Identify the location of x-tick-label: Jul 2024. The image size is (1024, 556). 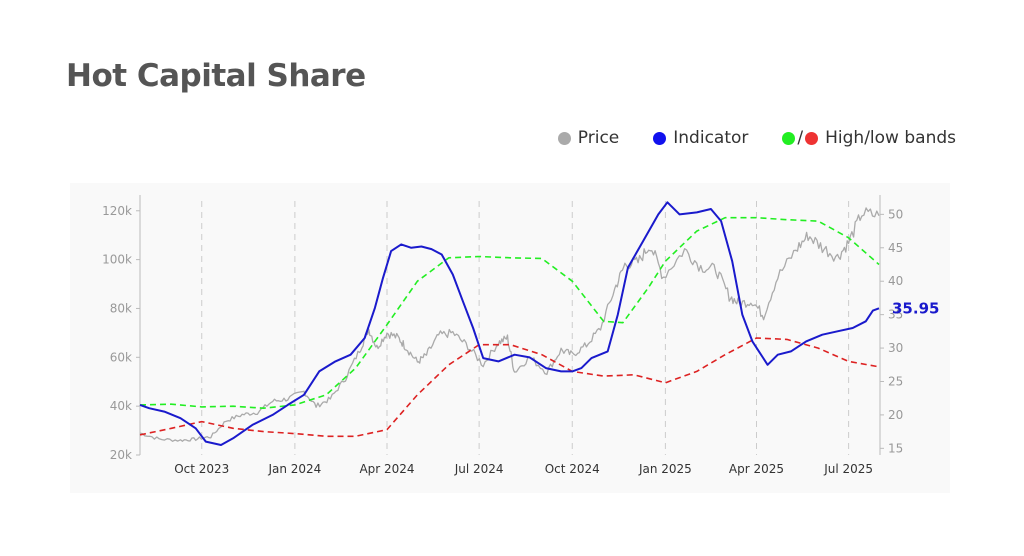
(479, 469).